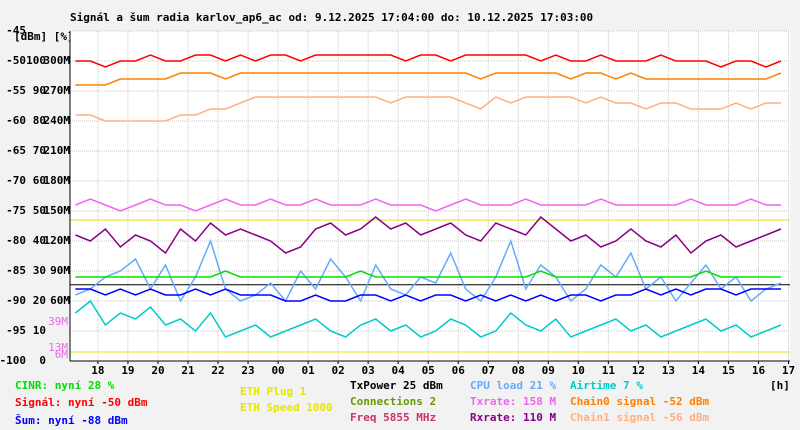 The image size is (800, 430). I want to click on x-tick-label: 23, so click(247, 370).